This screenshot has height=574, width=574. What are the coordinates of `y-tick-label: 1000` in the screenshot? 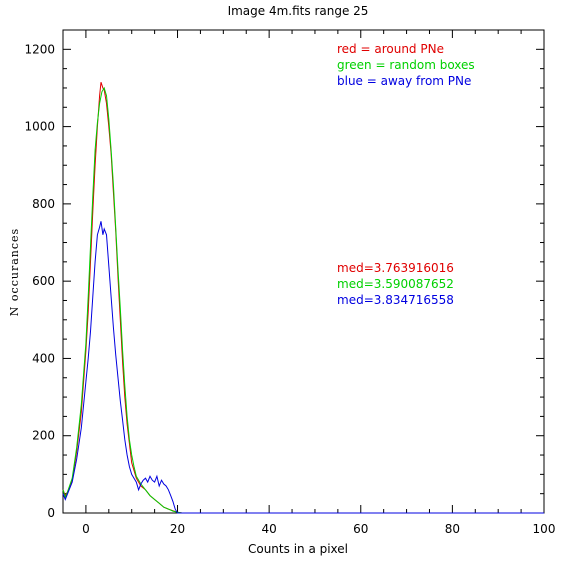 It's located at (39, 127).